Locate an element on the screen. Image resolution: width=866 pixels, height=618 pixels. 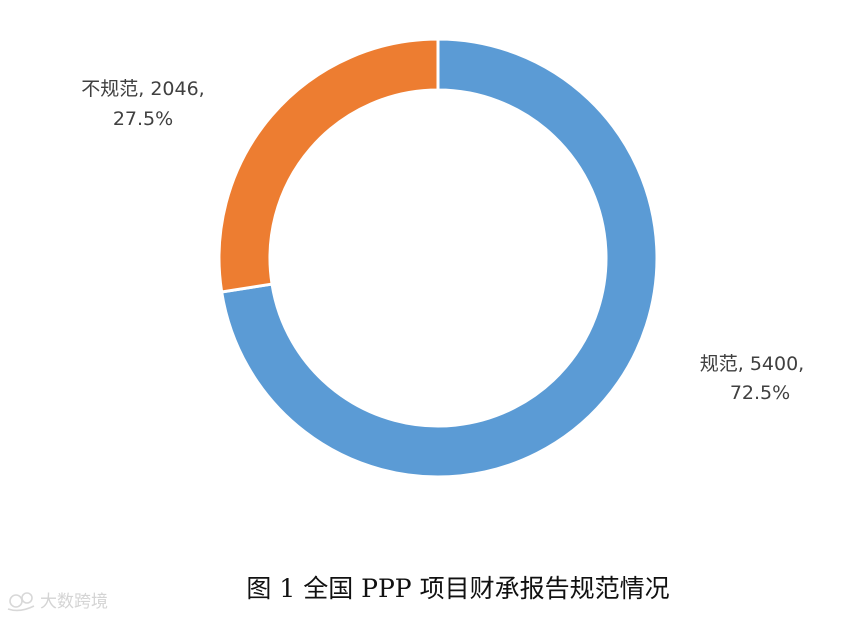
slice-label-1-line2: 27.5% is located at coordinates (143, 119).